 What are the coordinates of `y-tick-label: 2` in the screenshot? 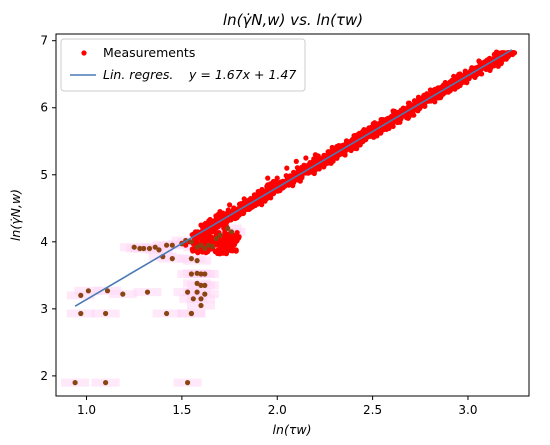 It's located at (44, 376).